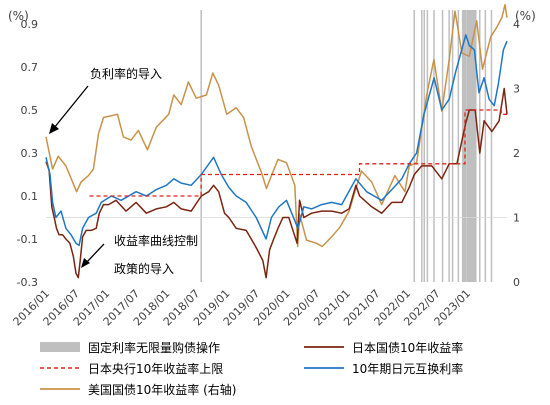 The image size is (550, 405). Describe the element at coordinates (18, 16) in the screenshot. I see `left-axis-unit: (%)` at that location.